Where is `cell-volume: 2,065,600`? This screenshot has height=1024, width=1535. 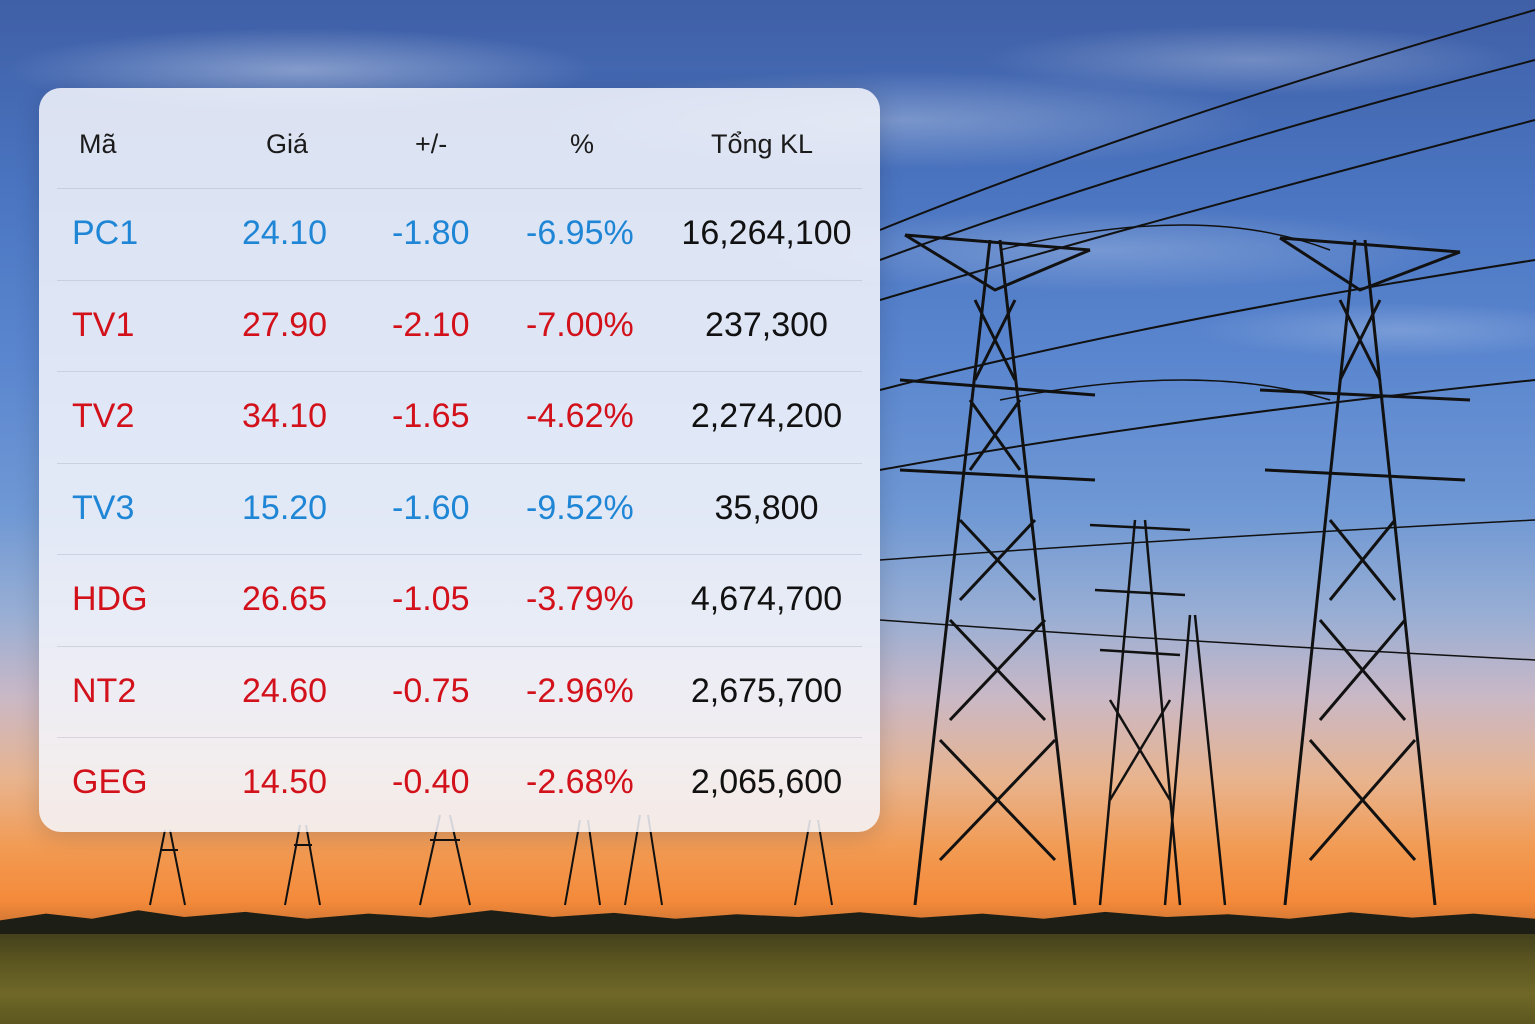 cell-volume: 2,065,600 is located at coordinates (766, 782).